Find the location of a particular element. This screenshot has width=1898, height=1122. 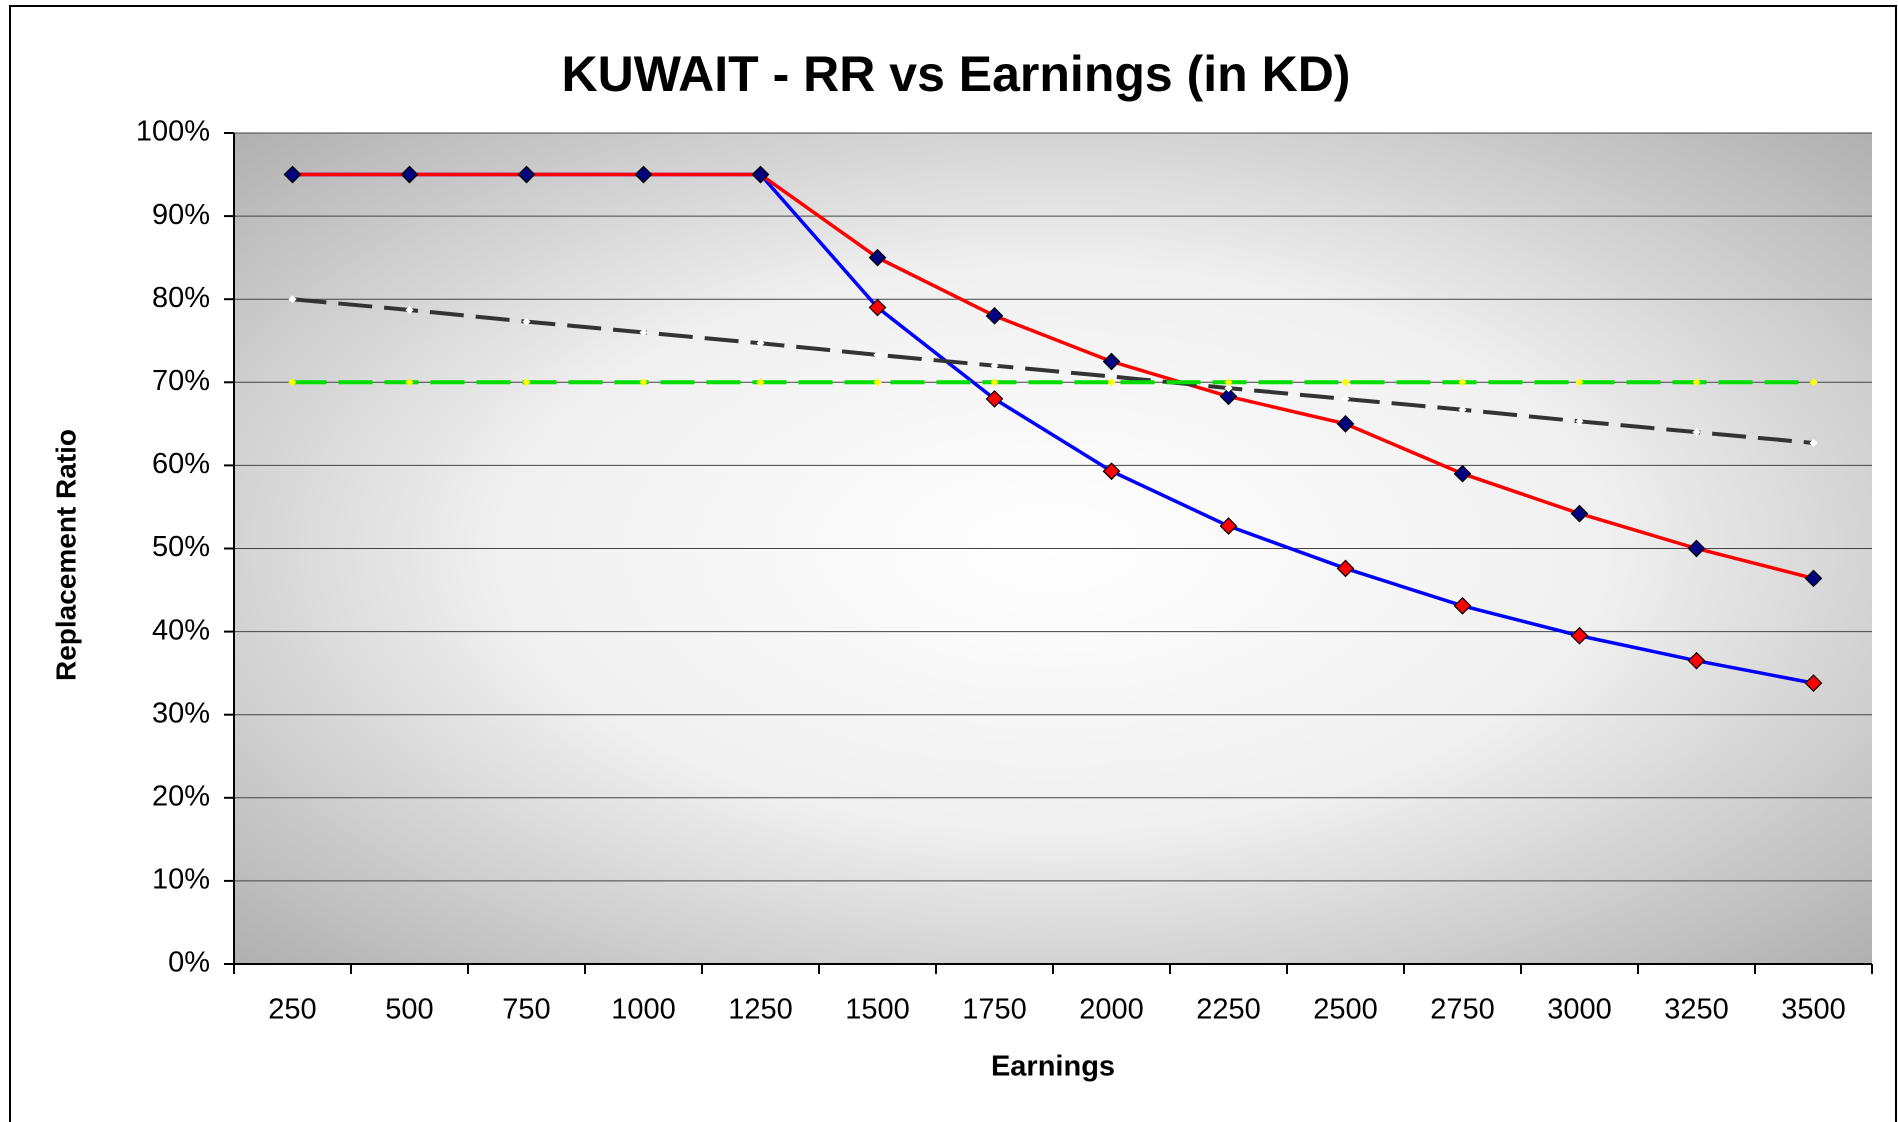

y-tick-label: 100% is located at coordinates (173, 132).